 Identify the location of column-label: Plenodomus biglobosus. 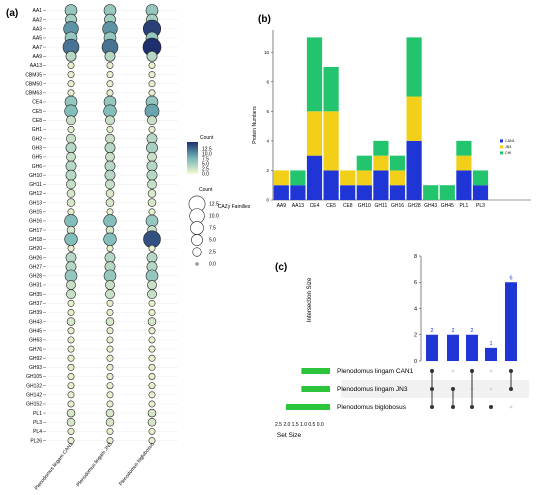
(137, 464).